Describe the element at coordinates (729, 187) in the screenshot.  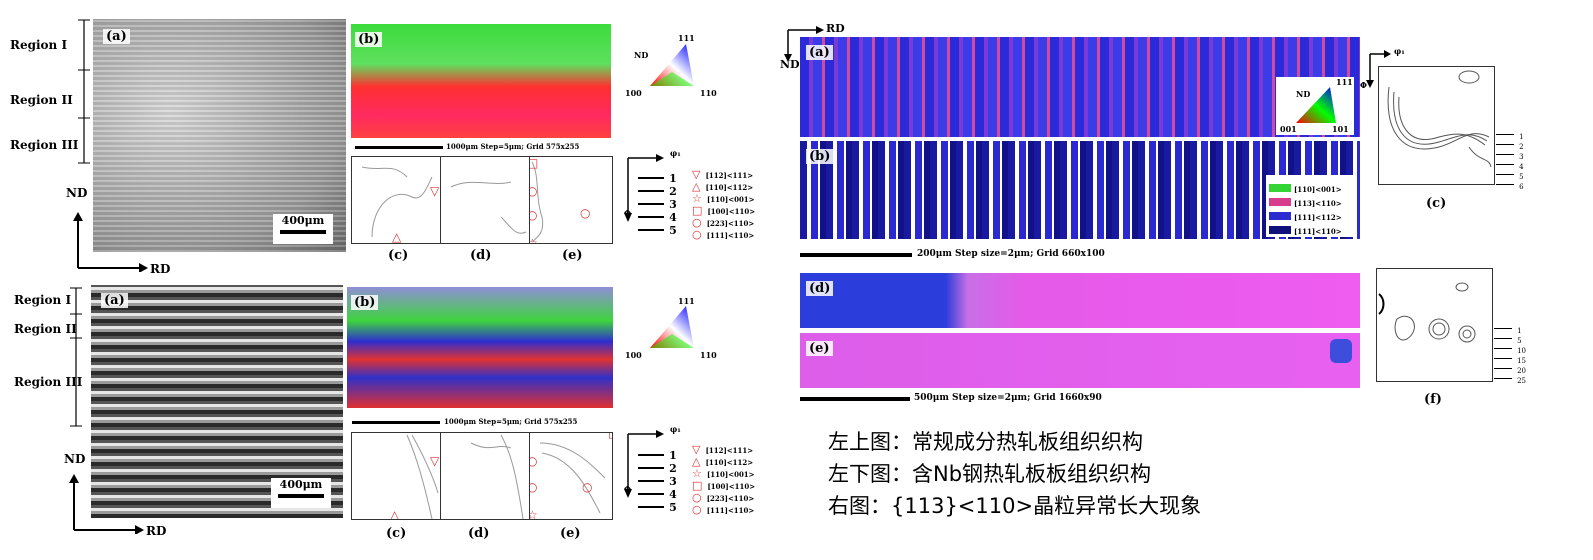
I see `legend-text: [110]<112>` at that location.